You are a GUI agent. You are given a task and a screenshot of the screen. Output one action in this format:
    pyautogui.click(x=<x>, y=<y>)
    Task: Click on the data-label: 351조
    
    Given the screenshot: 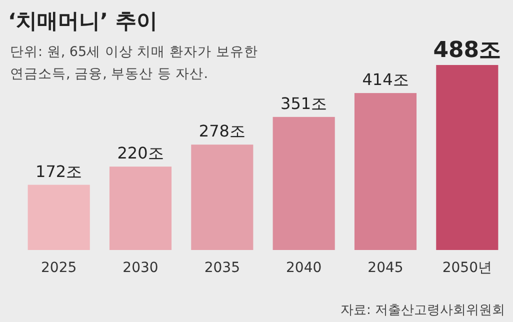 What is the action you would take?
    pyautogui.click(x=304, y=103)
    